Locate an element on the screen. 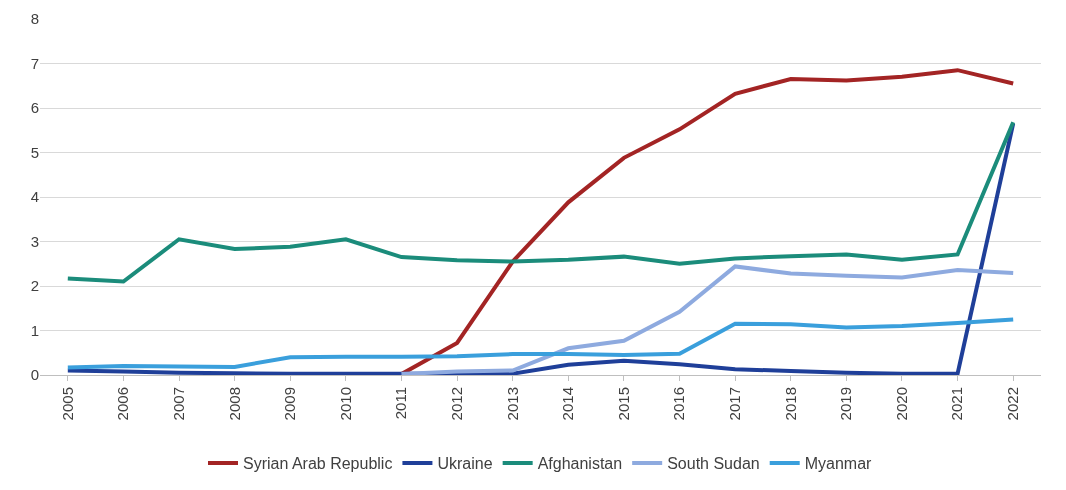 This screenshot has height=490, width=1066. x-tick-label: 2017 is located at coordinates (735, 404).